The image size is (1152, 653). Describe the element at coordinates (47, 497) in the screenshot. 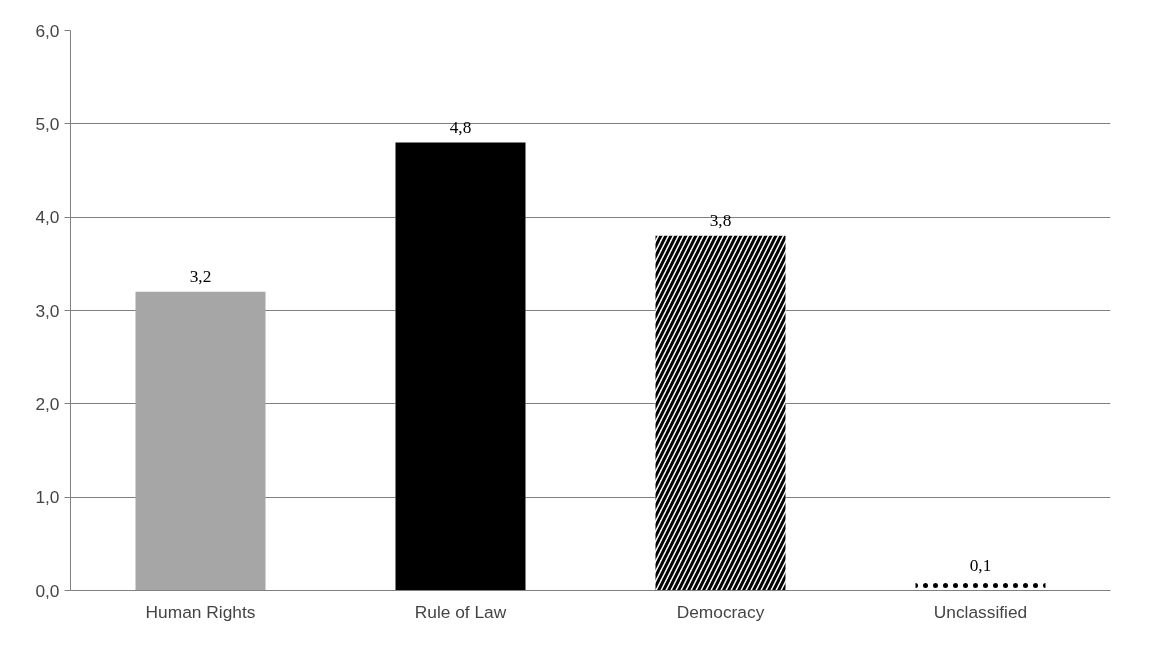

I see `y-tick-label: 1,0` at that location.